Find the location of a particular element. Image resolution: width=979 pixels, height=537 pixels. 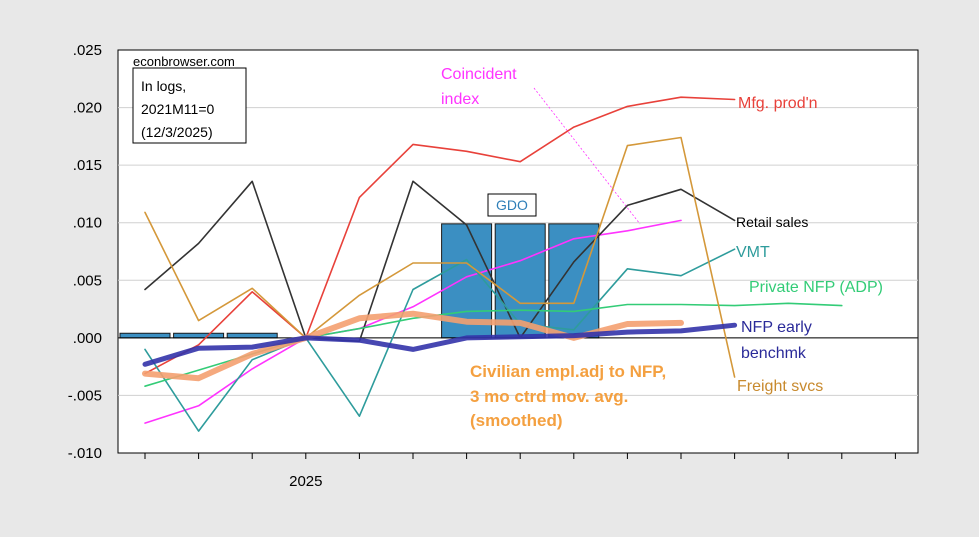

x-tick-label: 2025 is located at coordinates (305, 481).